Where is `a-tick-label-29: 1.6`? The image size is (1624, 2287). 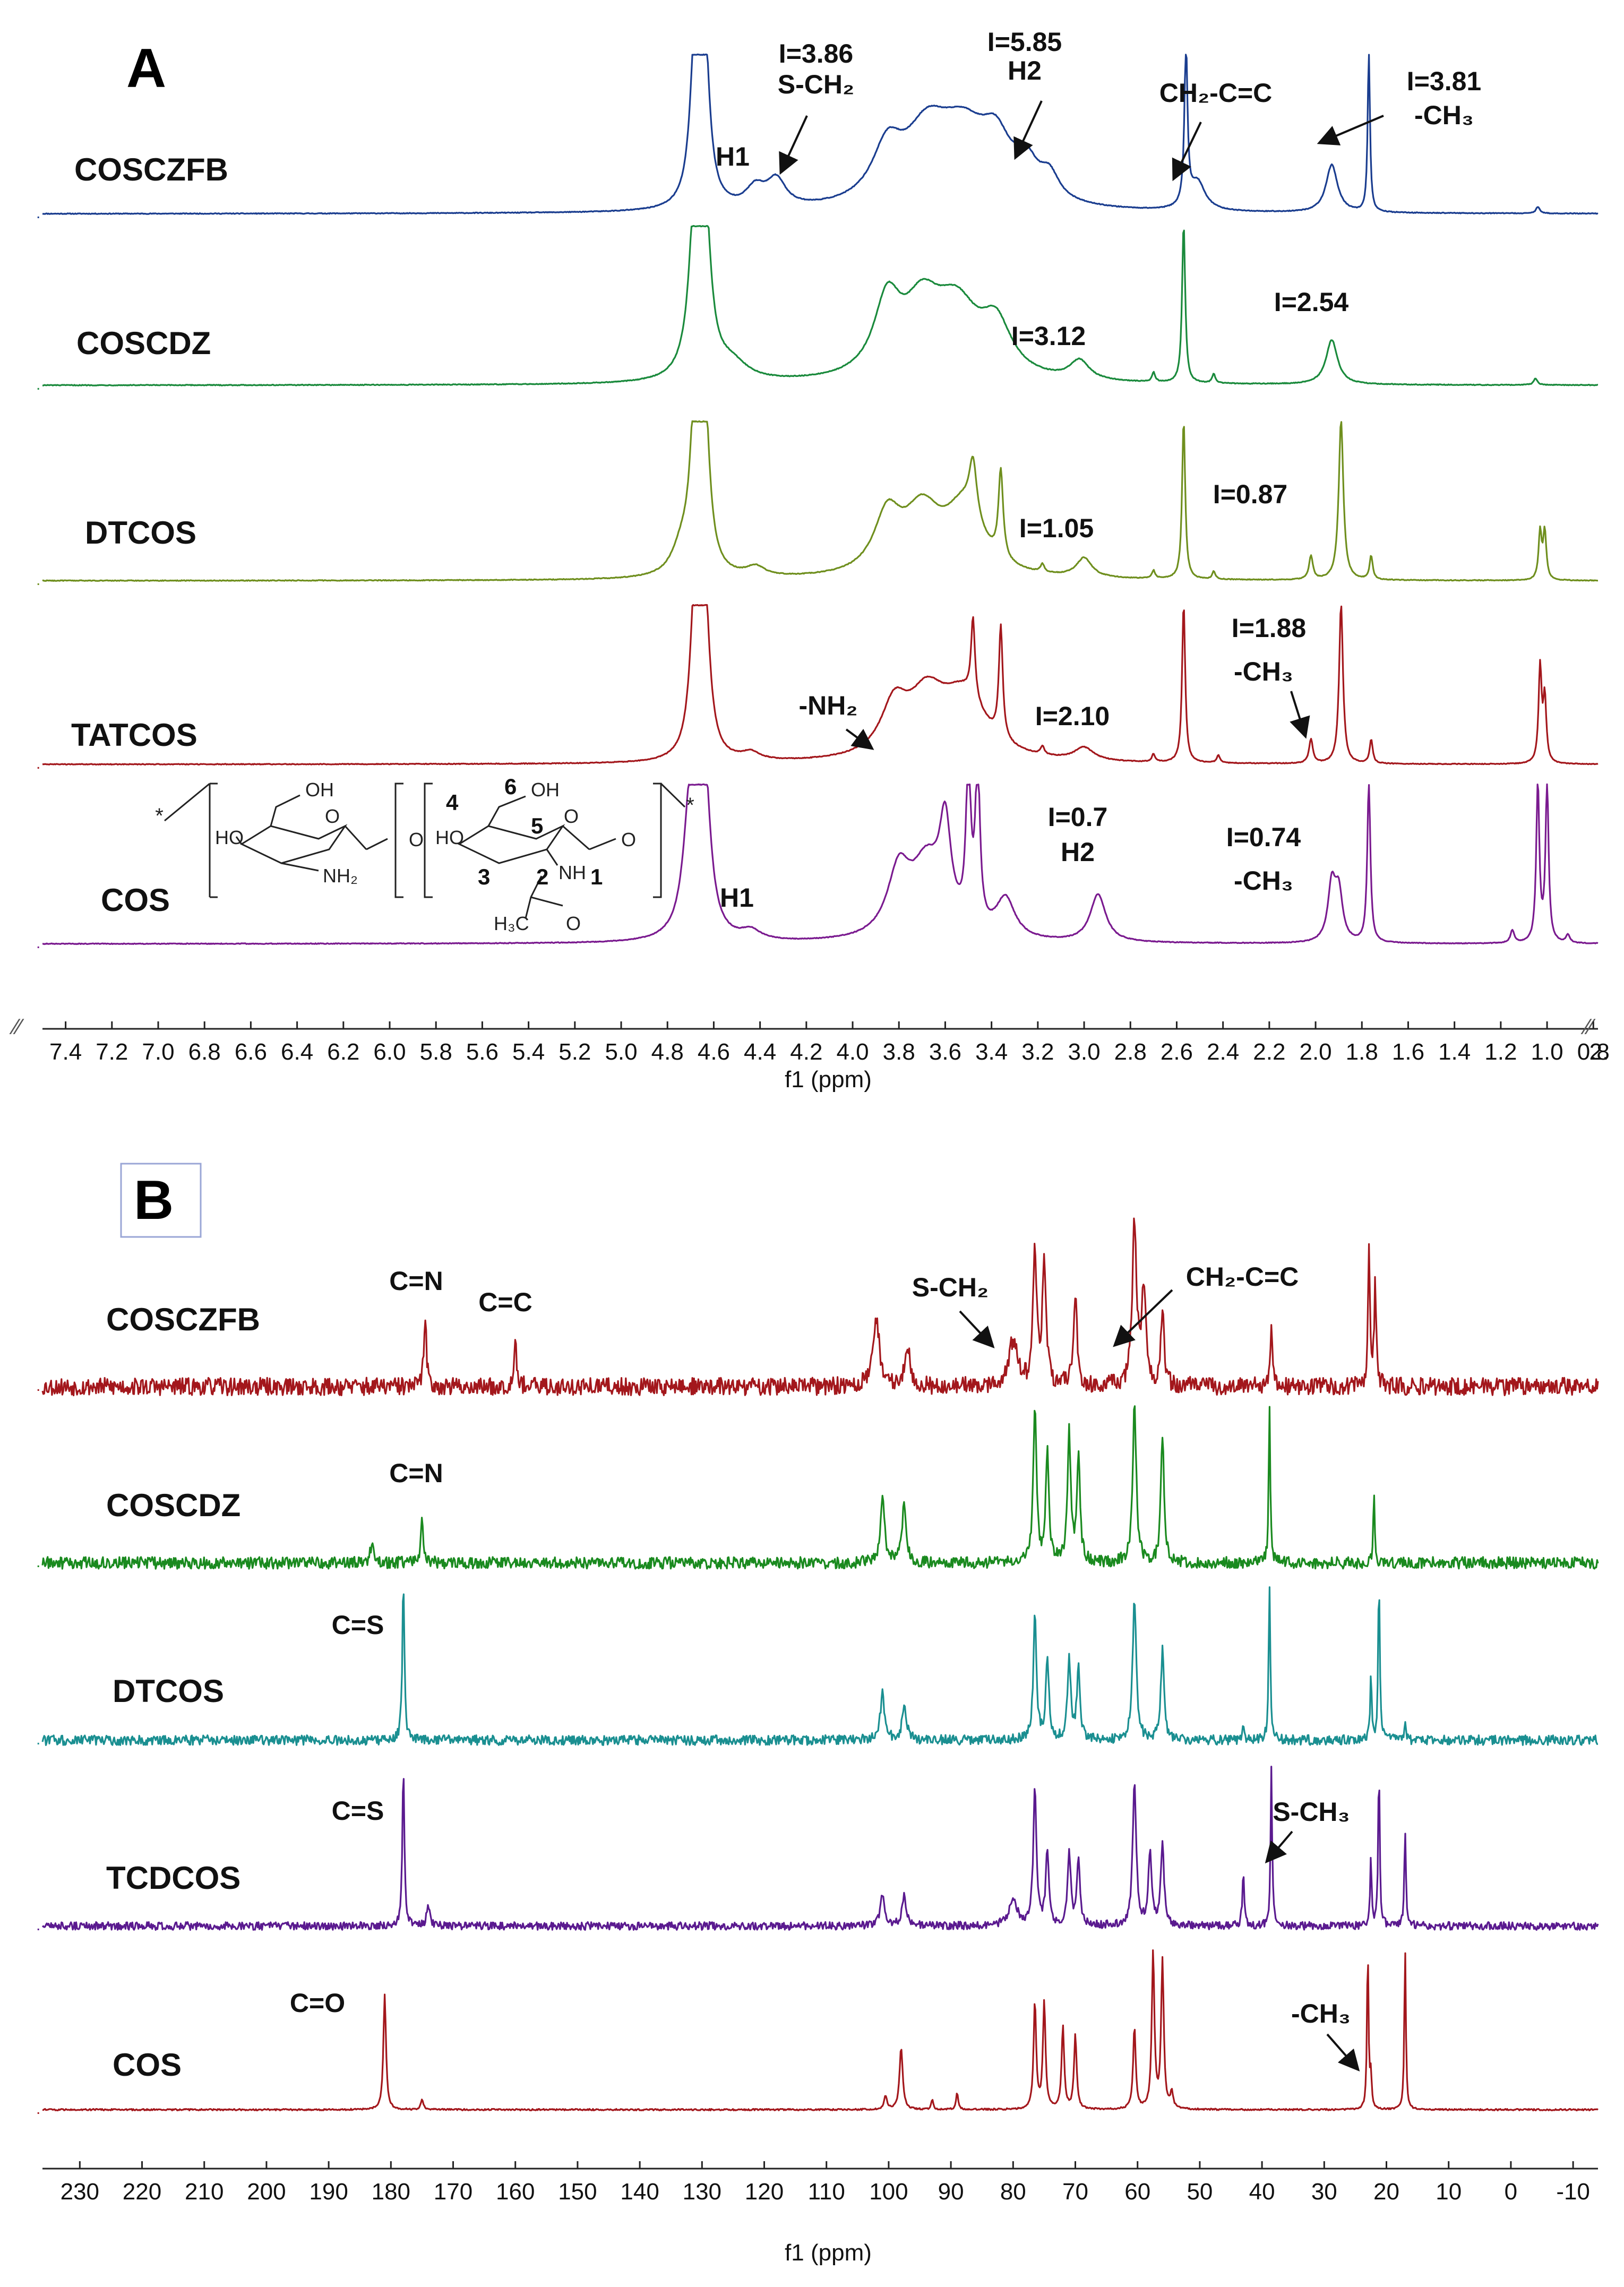 a-tick-label-29: 1.6 is located at coordinates (1408, 1052).